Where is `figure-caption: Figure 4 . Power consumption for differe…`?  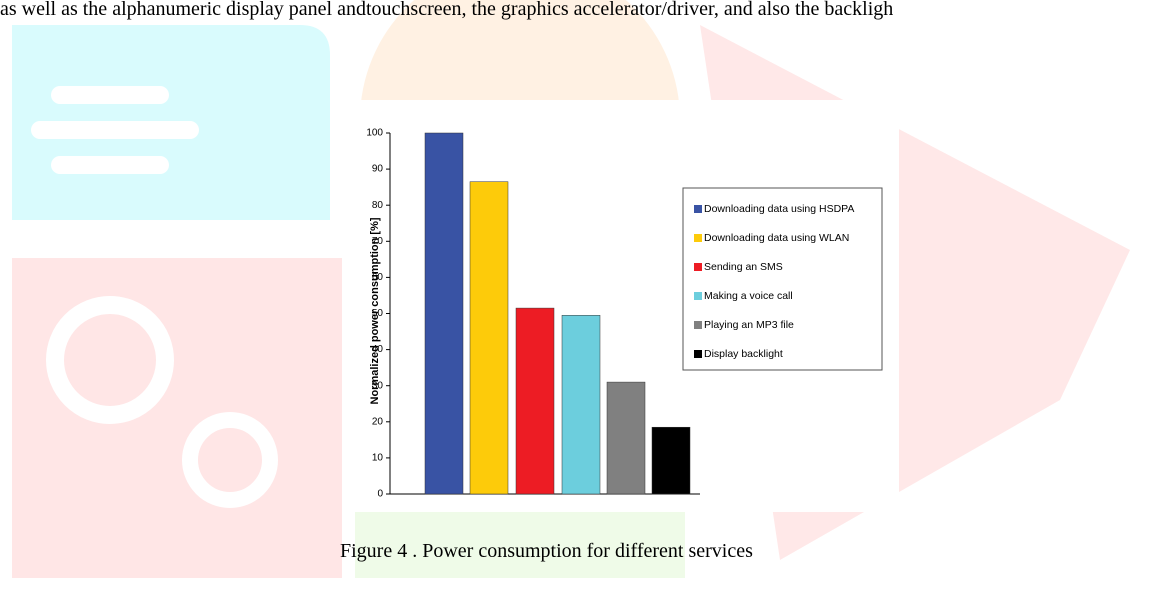
figure-caption: Figure 4 . Power consumption for differe… is located at coordinates (546, 551).